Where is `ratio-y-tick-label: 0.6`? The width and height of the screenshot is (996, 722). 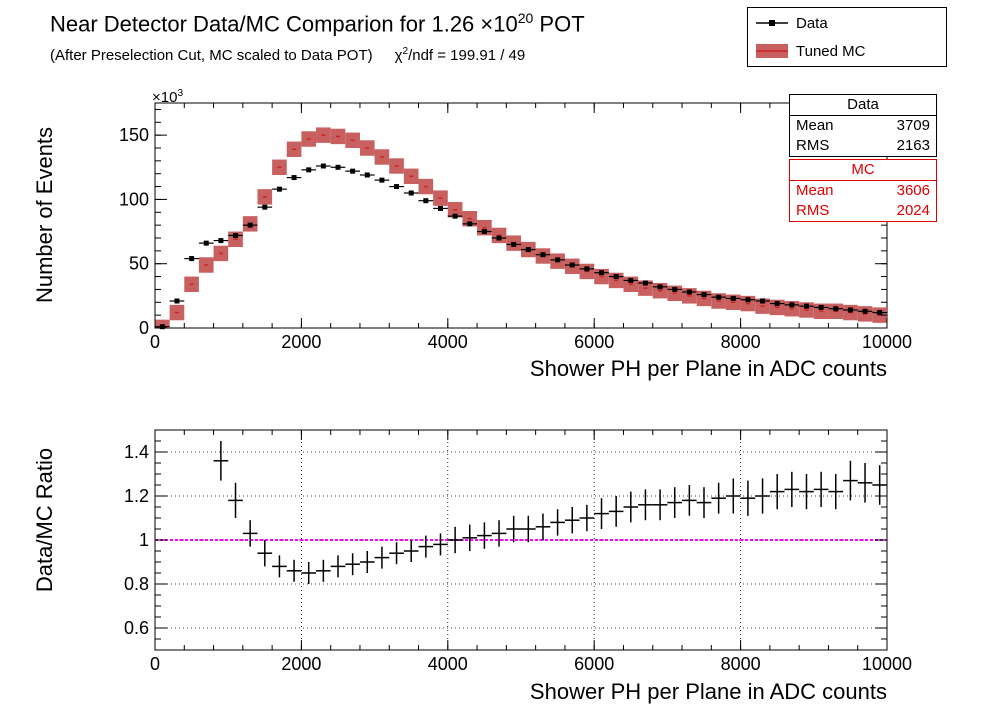
ratio-y-tick-label: 0.6 is located at coordinates (136, 628).